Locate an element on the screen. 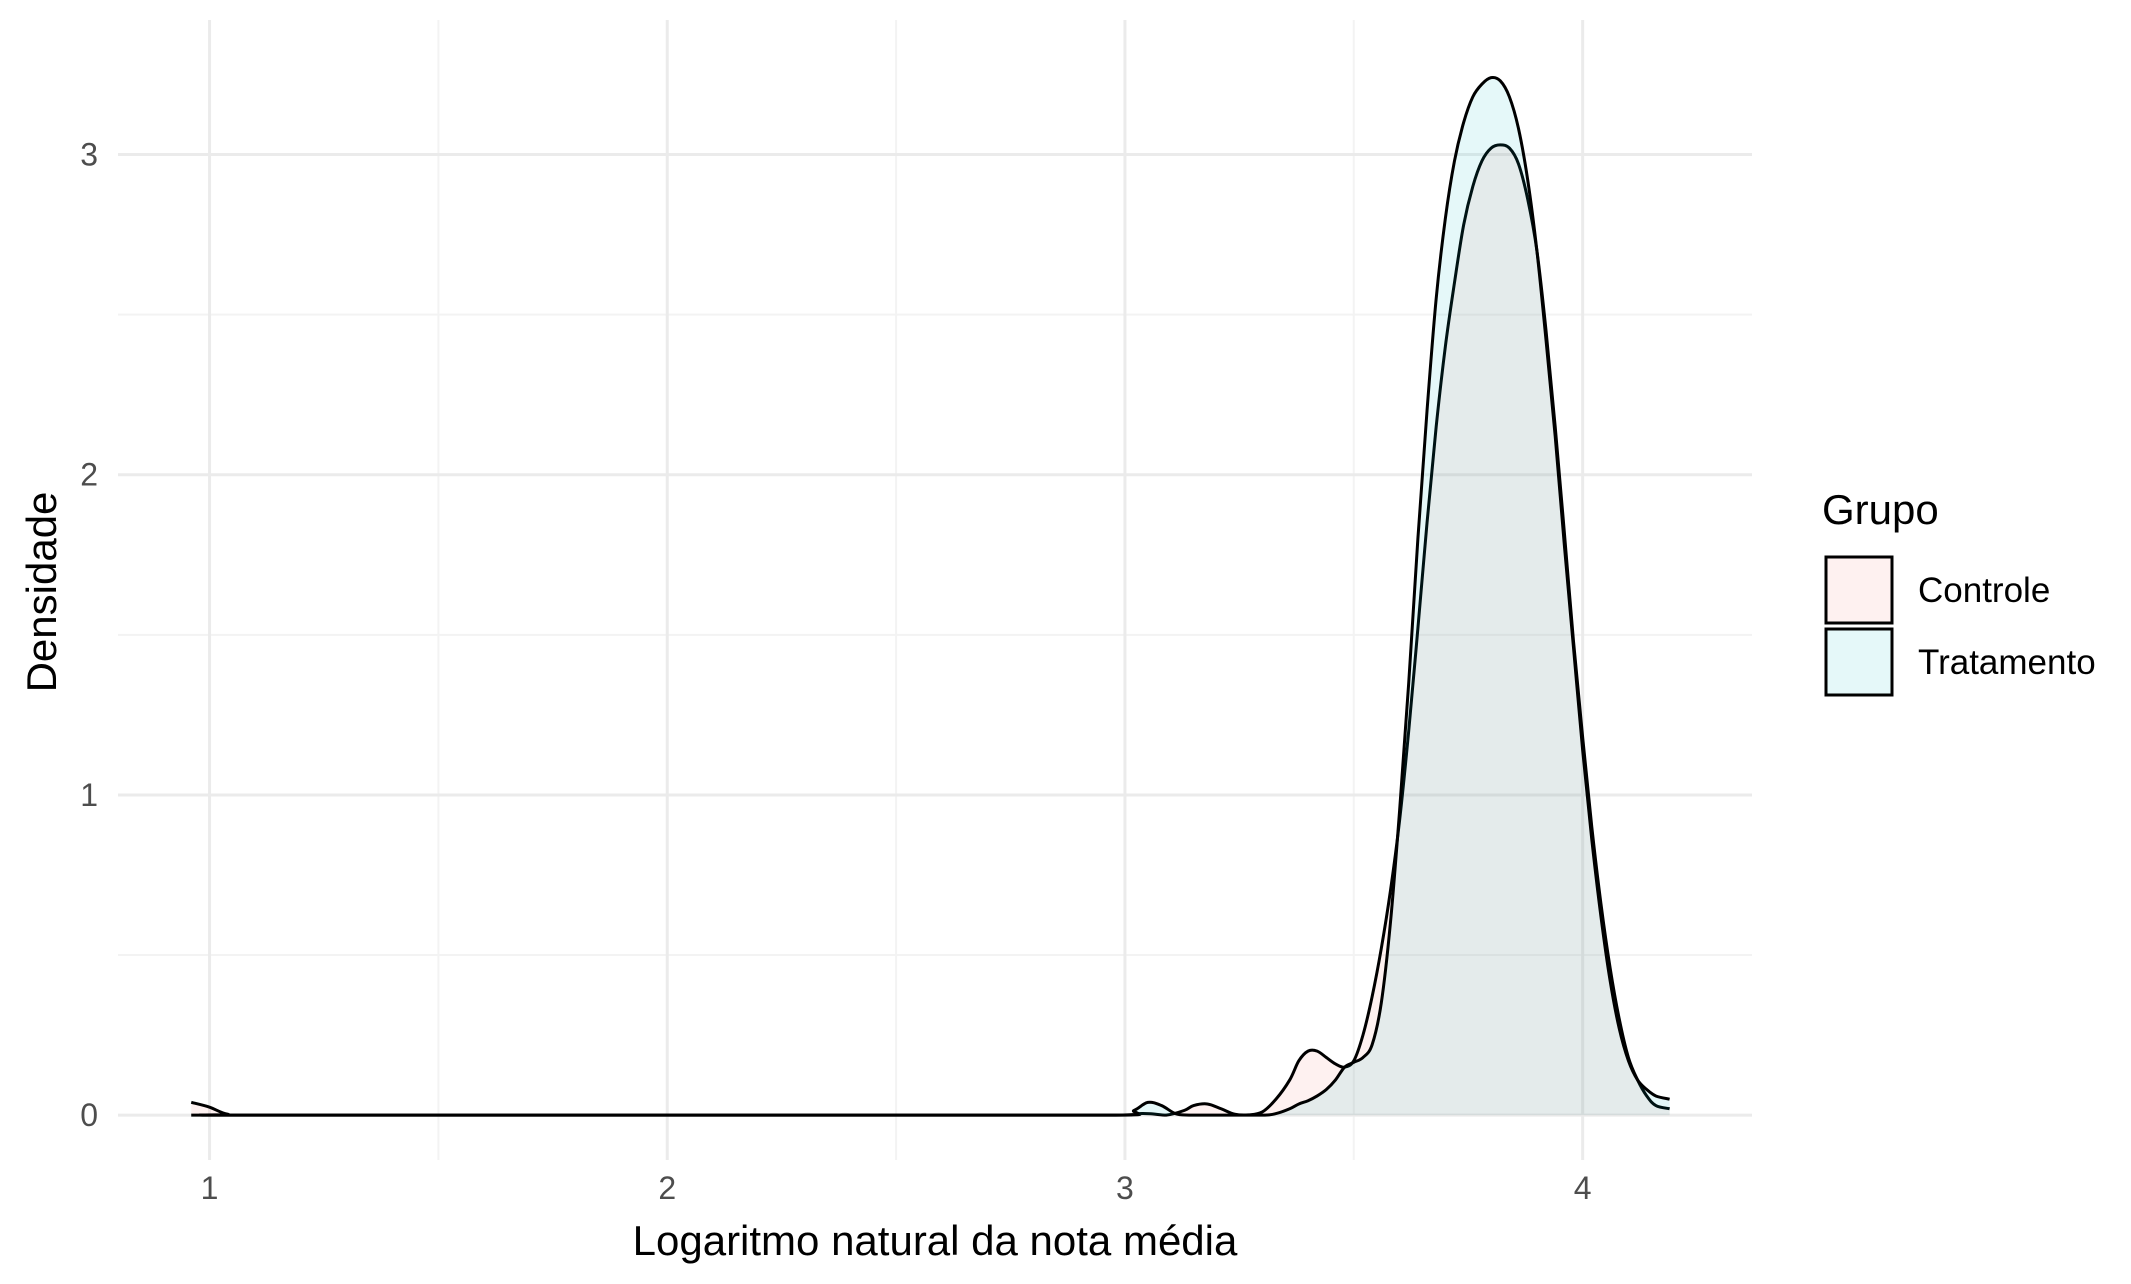 Image resolution: width=2131 pixels, height=1284 pixels. legend: Grupo Controle Tratamento is located at coordinates (1959, 591).